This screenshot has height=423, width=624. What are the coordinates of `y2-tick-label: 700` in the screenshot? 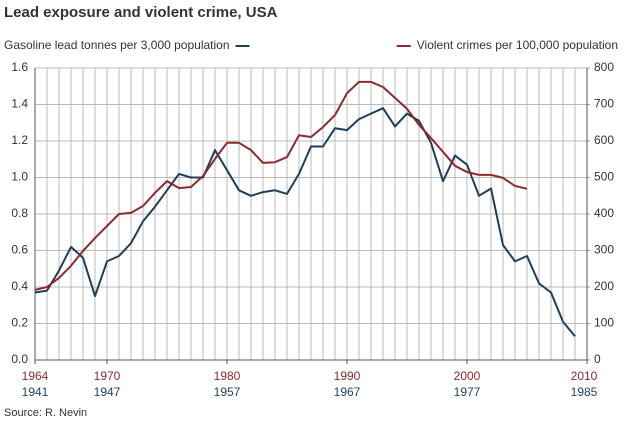 It's located at (604, 104).